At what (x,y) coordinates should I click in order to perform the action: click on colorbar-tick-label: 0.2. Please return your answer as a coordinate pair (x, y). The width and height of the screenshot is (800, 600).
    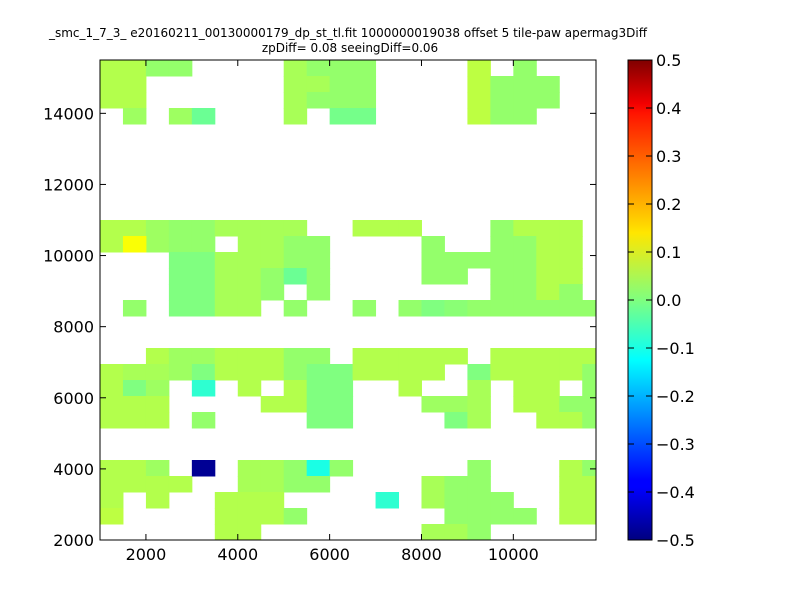
    Looking at the image, I should click on (668, 204).